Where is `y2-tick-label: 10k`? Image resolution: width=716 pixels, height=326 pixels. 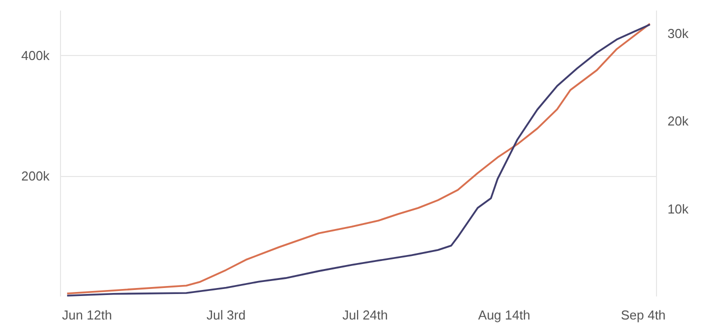 y2-tick-label: 10k is located at coordinates (678, 208).